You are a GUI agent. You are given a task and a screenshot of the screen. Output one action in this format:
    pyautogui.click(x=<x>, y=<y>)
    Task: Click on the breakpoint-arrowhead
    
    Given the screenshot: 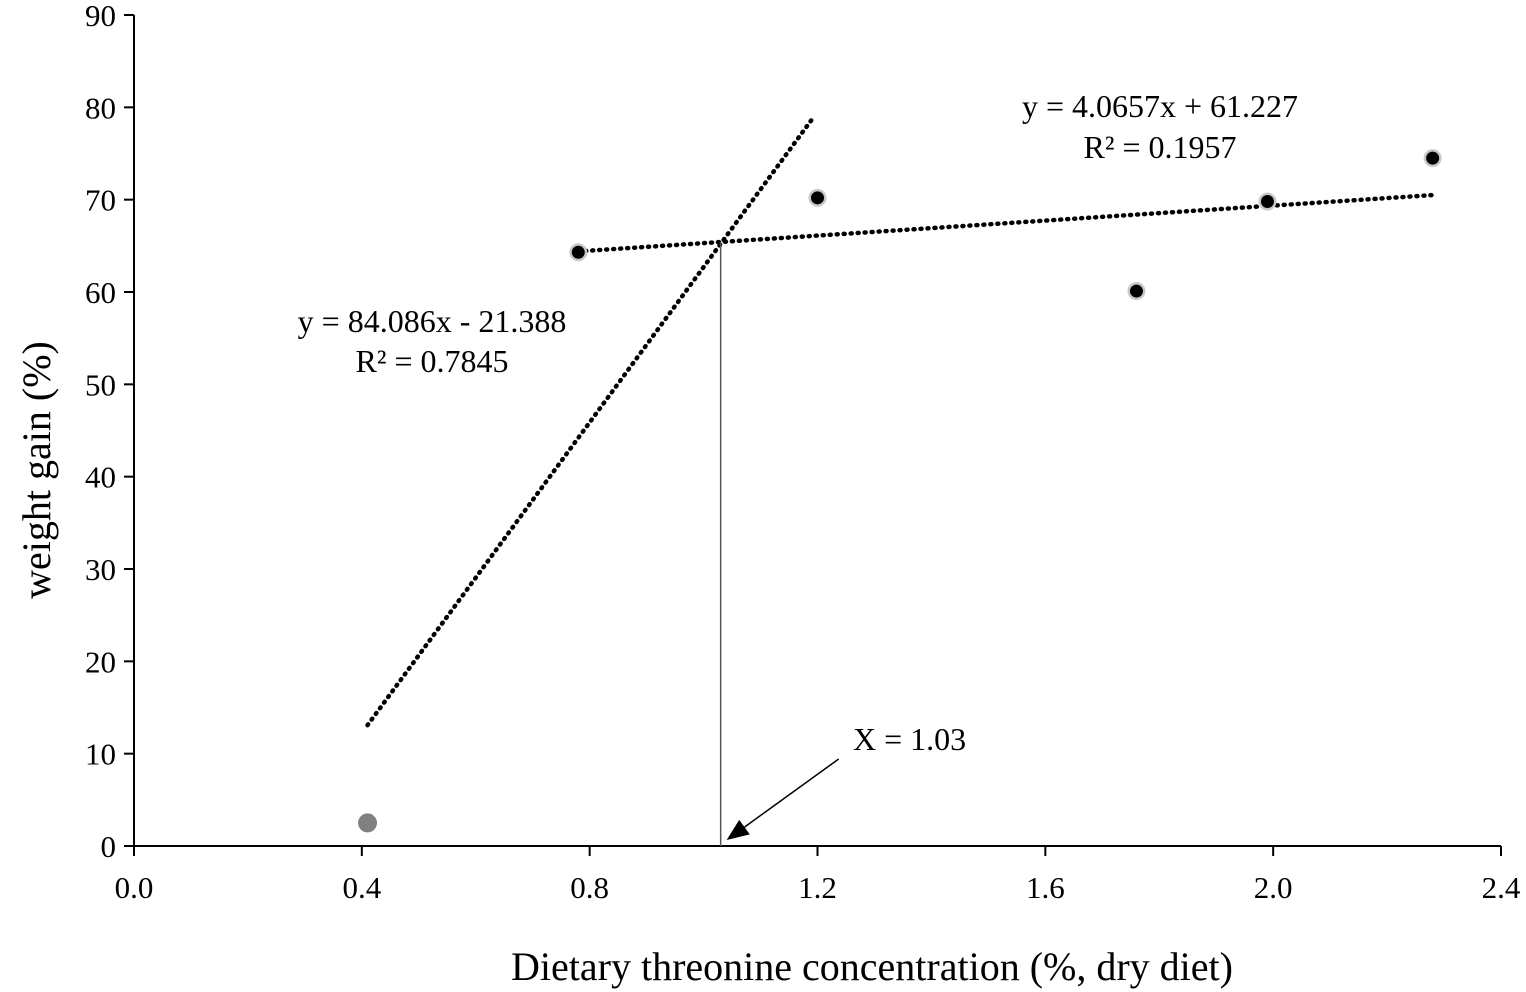 What is the action you would take?
    pyautogui.click(x=738, y=829)
    